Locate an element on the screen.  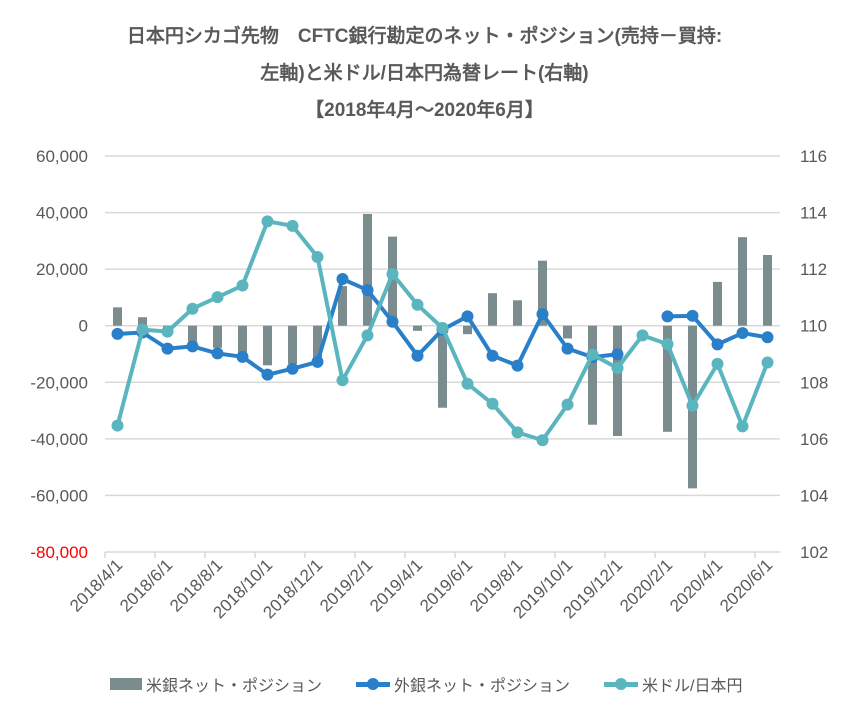
left-axis-tick-label: 0 is located at coordinates (83, 326).